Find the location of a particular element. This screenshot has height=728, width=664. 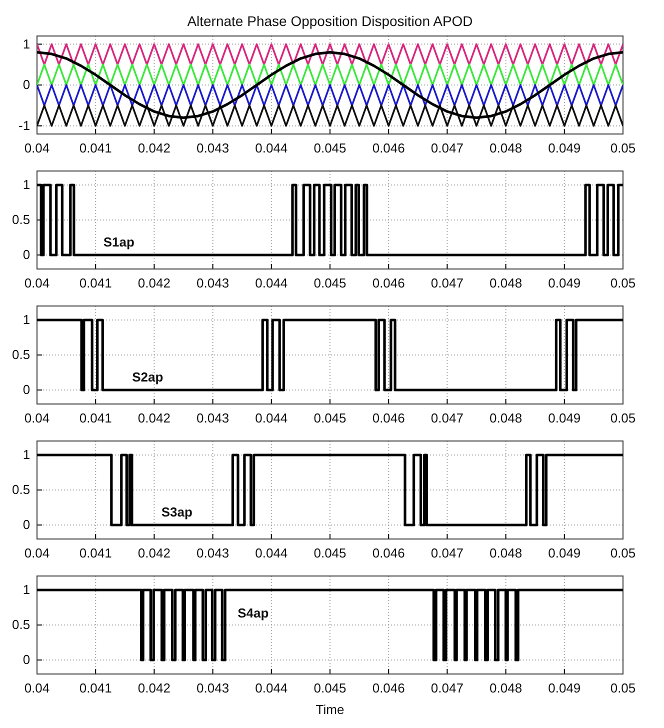

chart-title: Alternate Phase Opposition Disposition APOD is located at coordinates (330, 21).